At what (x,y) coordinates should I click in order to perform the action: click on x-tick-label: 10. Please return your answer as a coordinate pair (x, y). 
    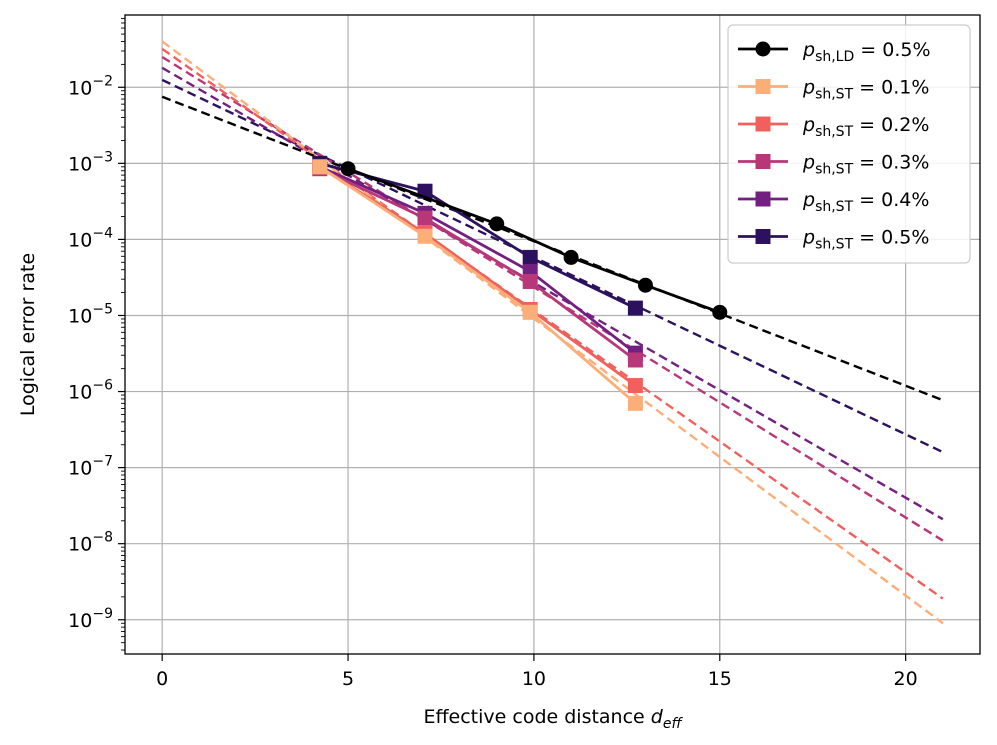
    Looking at the image, I should click on (534, 679).